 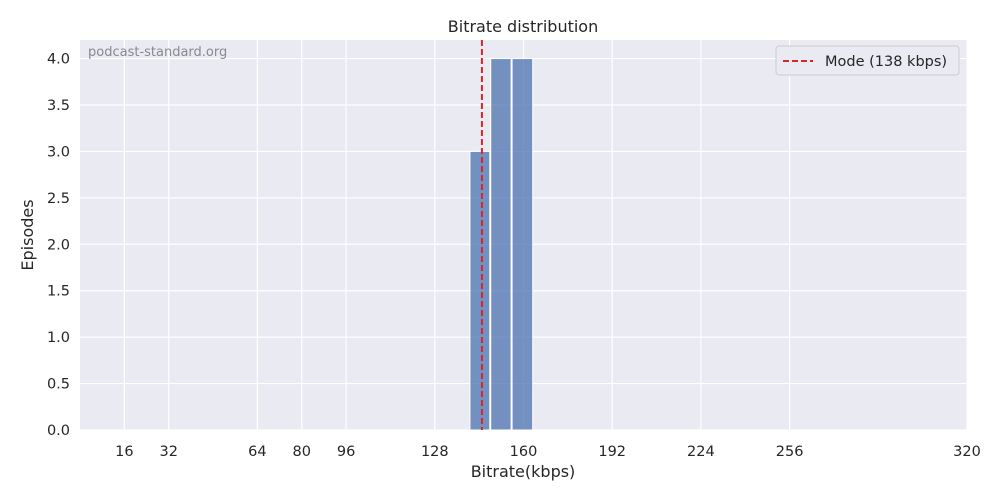 What do you see at coordinates (612, 452) in the screenshot?
I see `x-tick-label: 192` at bounding box center [612, 452].